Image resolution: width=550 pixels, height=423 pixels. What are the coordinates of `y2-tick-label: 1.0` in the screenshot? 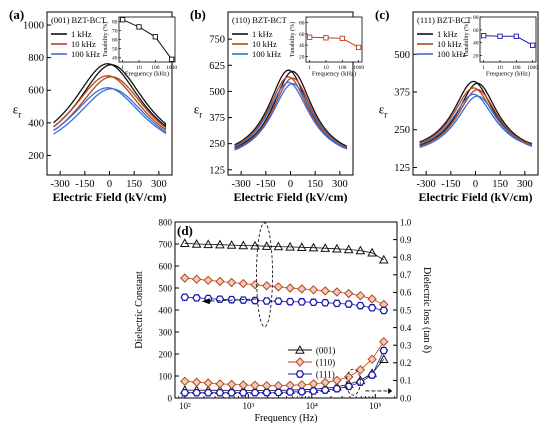 It's located at (406, 222).